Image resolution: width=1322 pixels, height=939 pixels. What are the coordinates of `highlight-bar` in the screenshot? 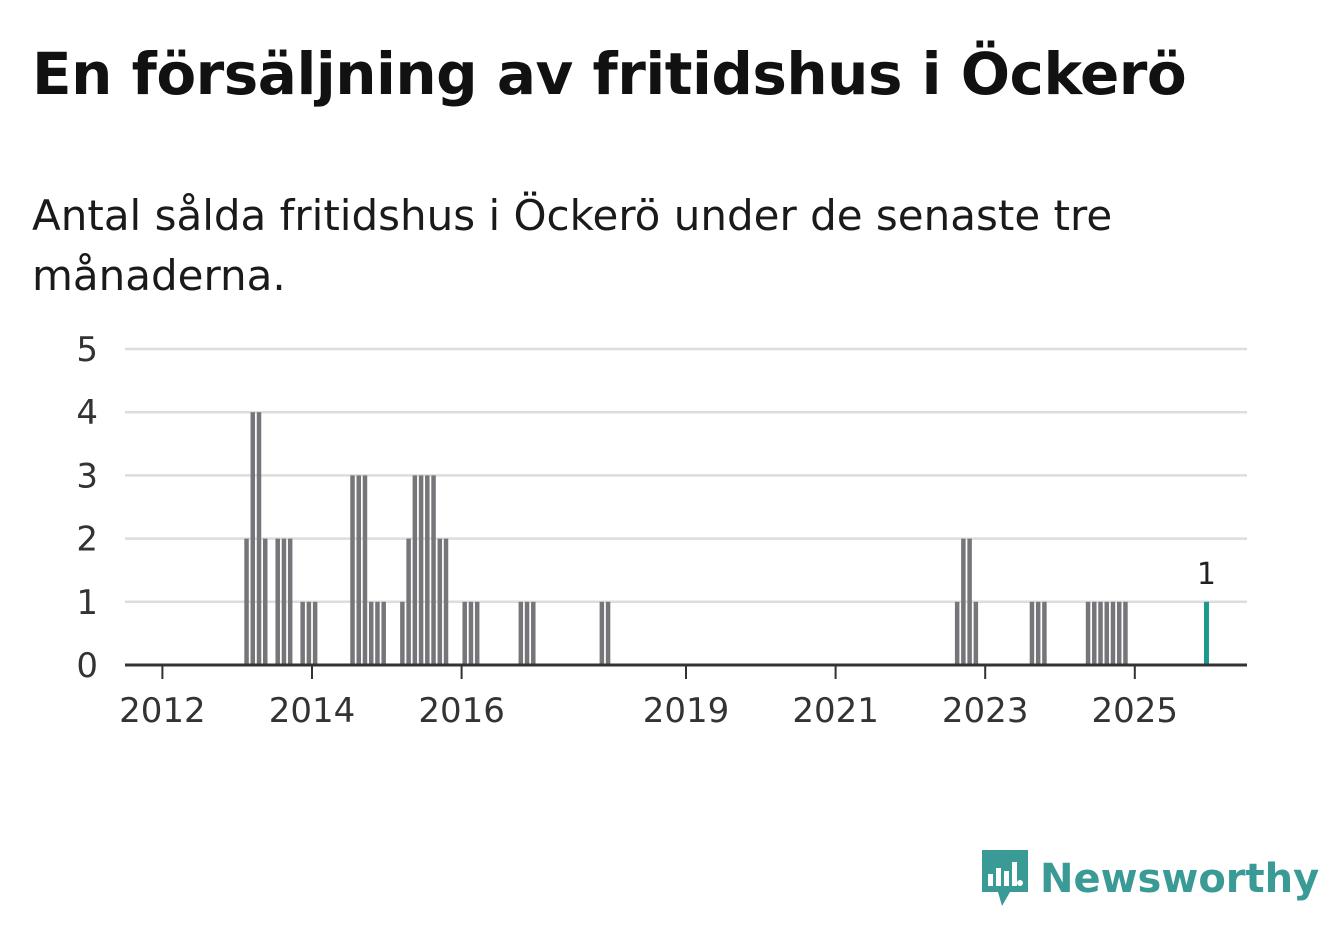 It's located at (1206, 633).